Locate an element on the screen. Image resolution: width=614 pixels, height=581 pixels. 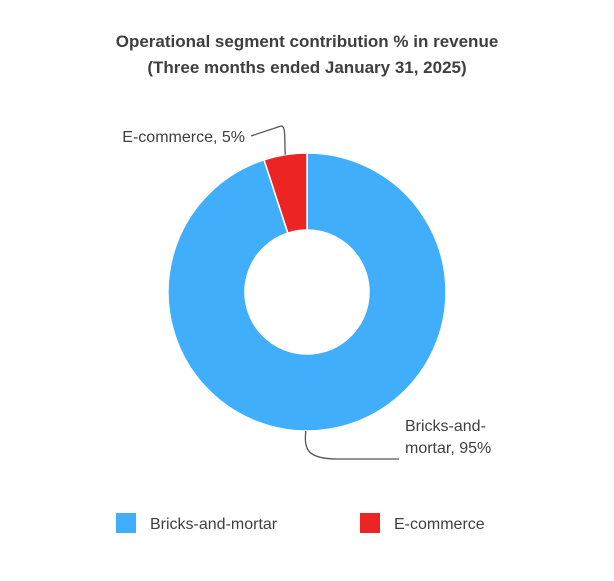
legend-label: E-commerce is located at coordinates (439, 524).